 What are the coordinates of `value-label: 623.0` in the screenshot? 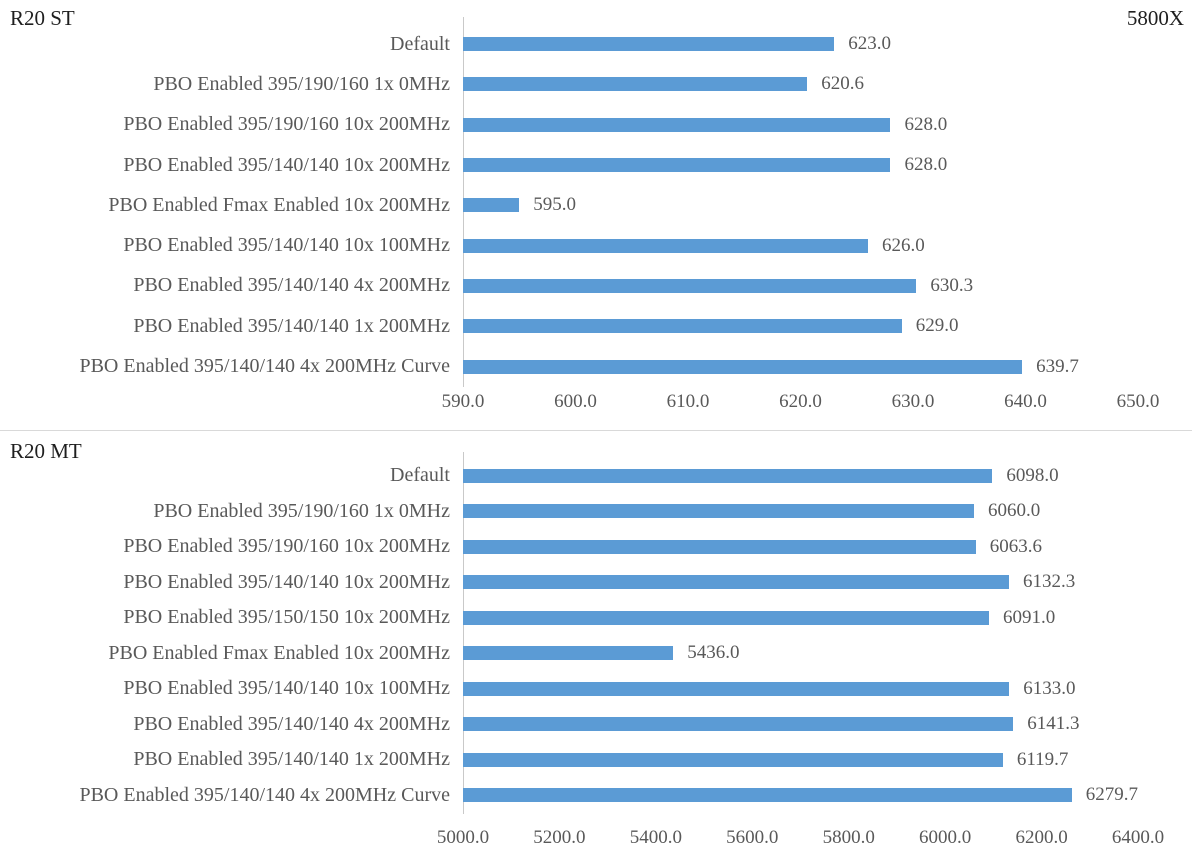 It's located at (869, 44).